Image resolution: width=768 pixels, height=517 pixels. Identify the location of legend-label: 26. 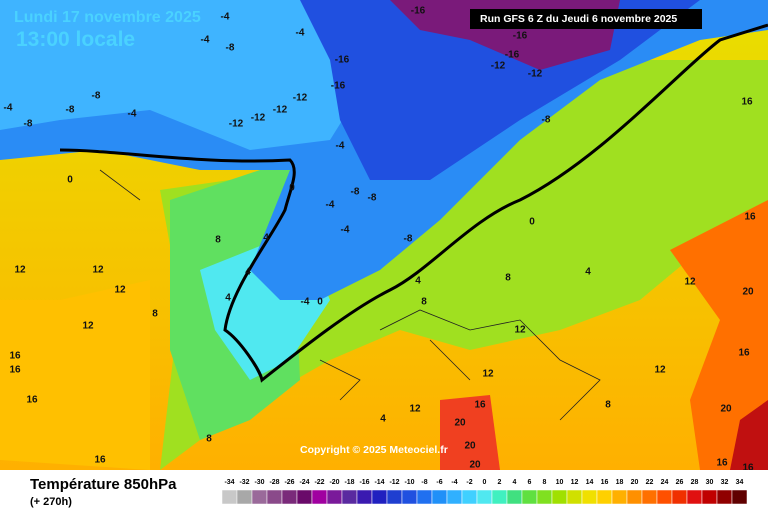
(680, 482).